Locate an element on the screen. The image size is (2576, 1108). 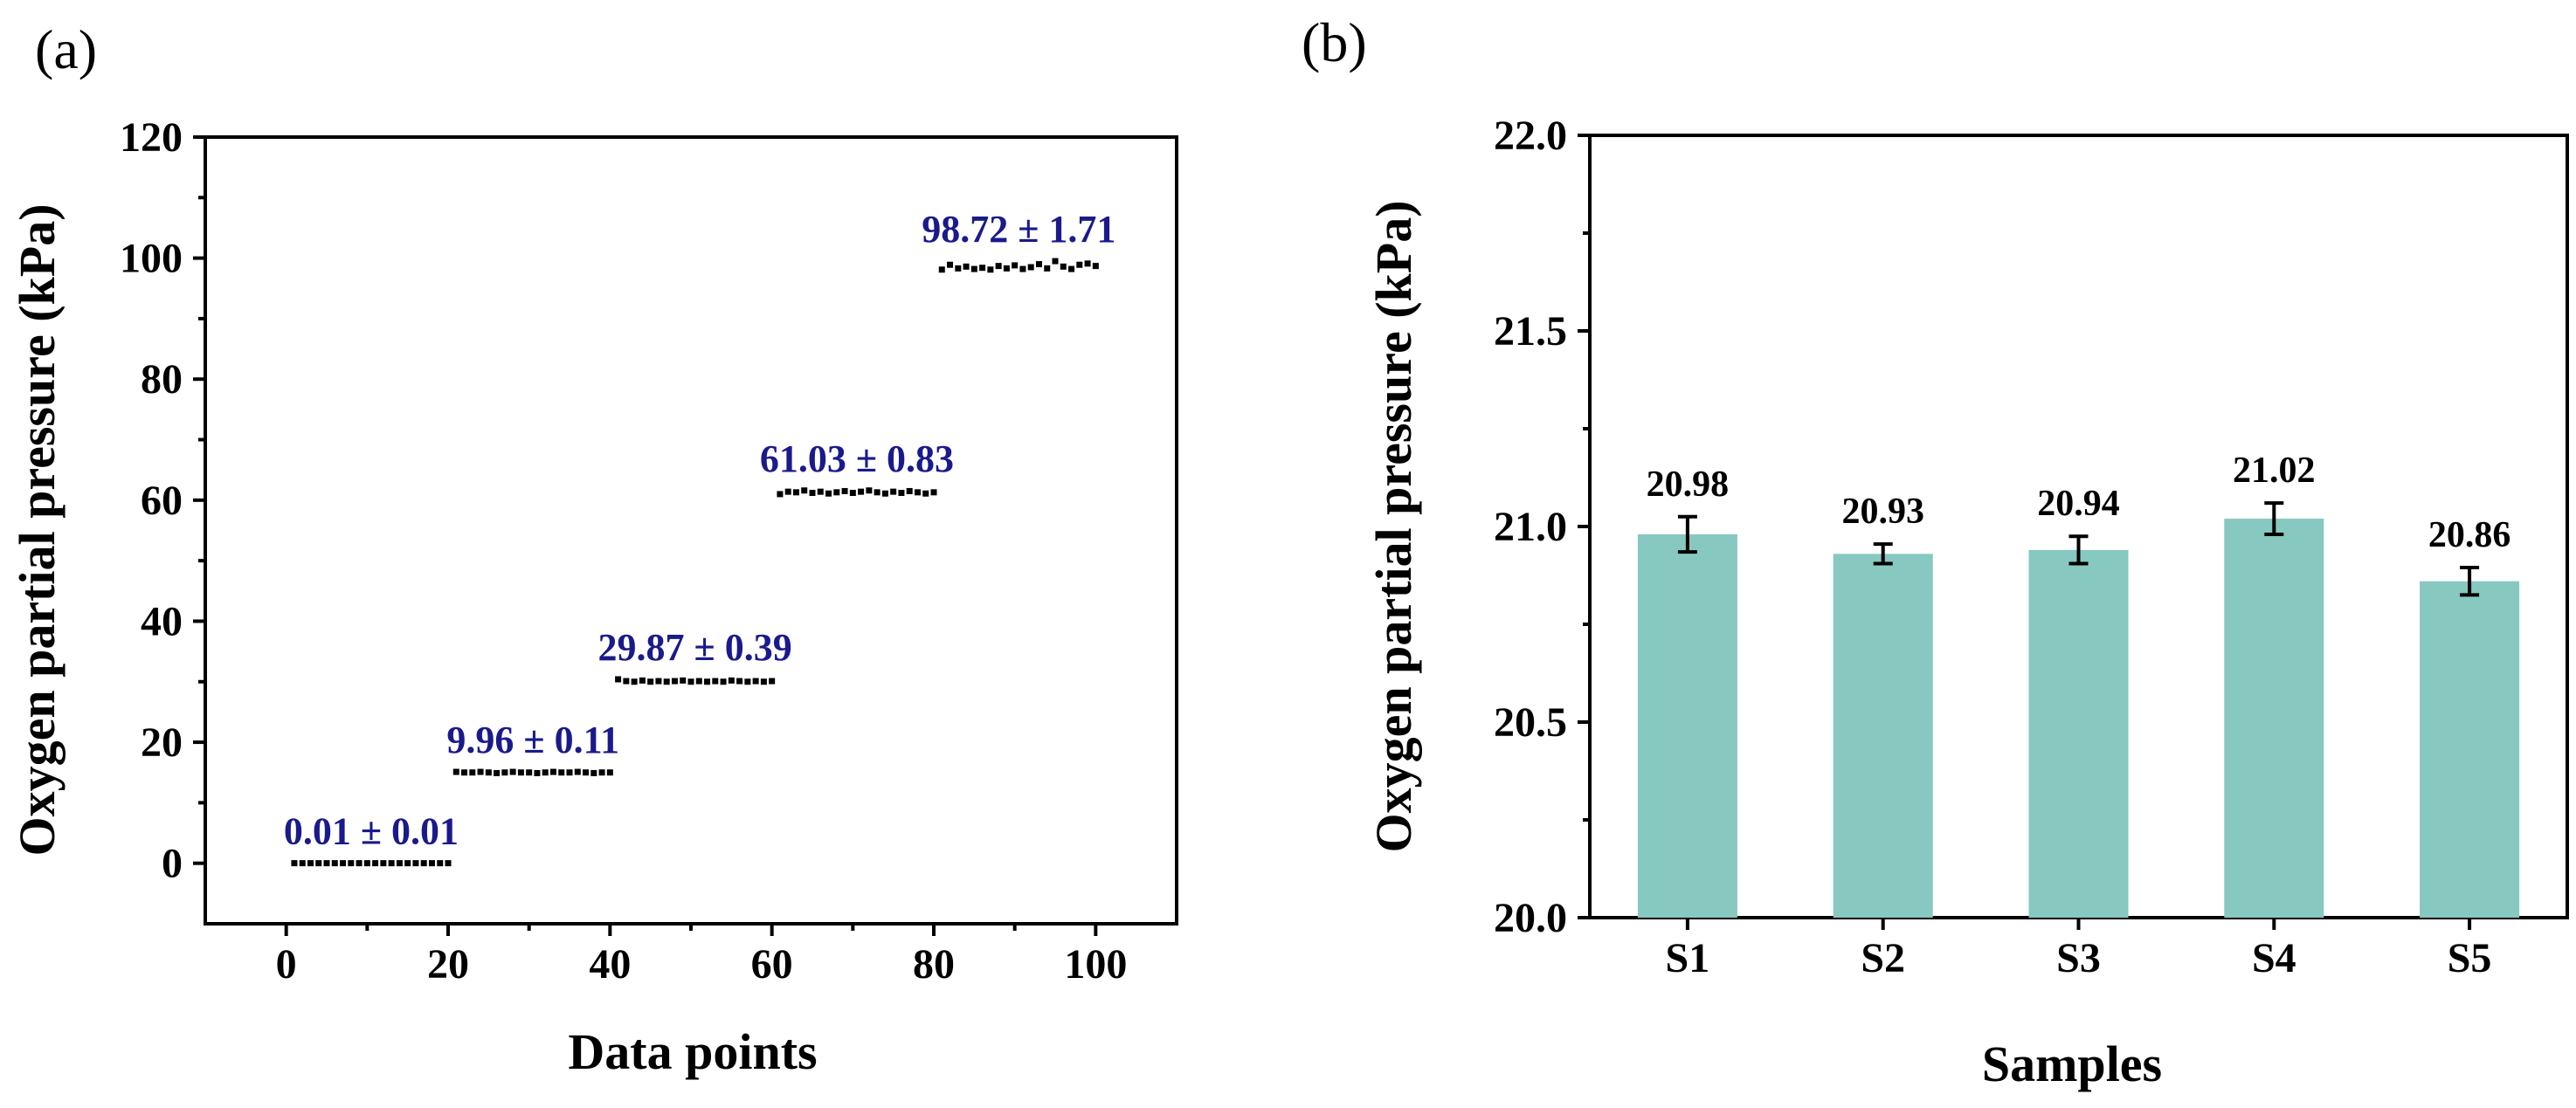
y-tick-label: 120 is located at coordinates (151, 138).